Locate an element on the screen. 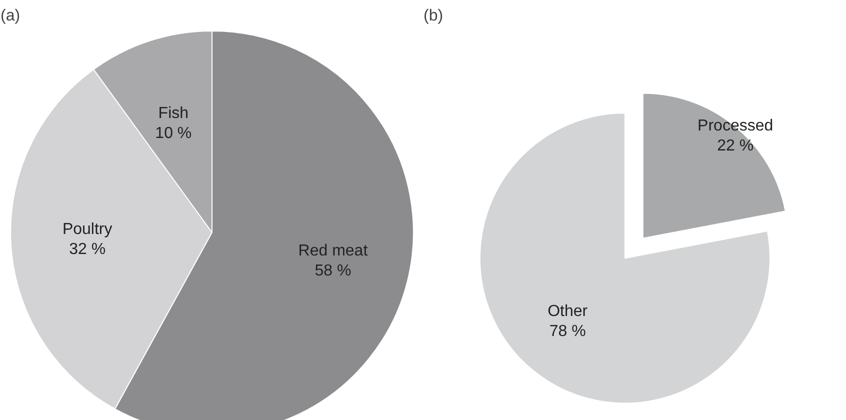  chart-title: (a) is located at coordinates (10, 16).